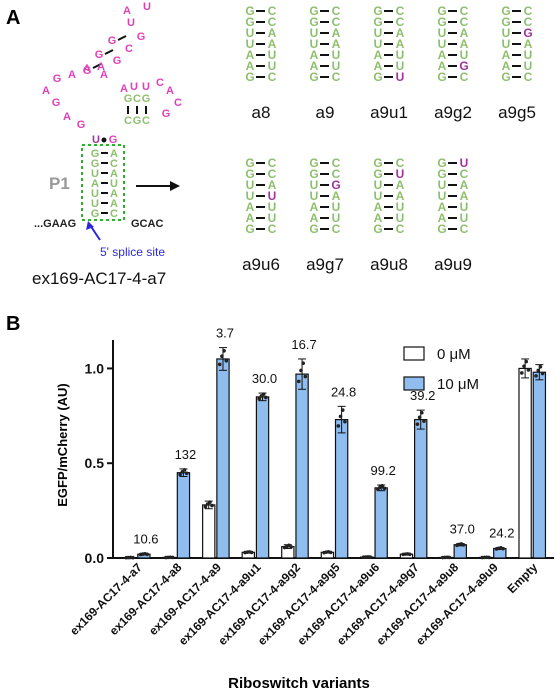 The image size is (556, 695). What do you see at coordinates (324, 63) in the screenshot?
I see `variant-a9: G CG CU AU AA UA UG Ca9` at bounding box center [324, 63].